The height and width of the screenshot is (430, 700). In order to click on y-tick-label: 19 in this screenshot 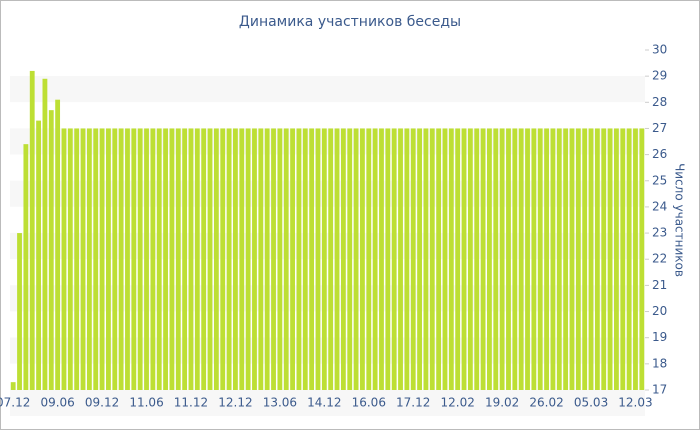, I will do `click(659, 337)`.